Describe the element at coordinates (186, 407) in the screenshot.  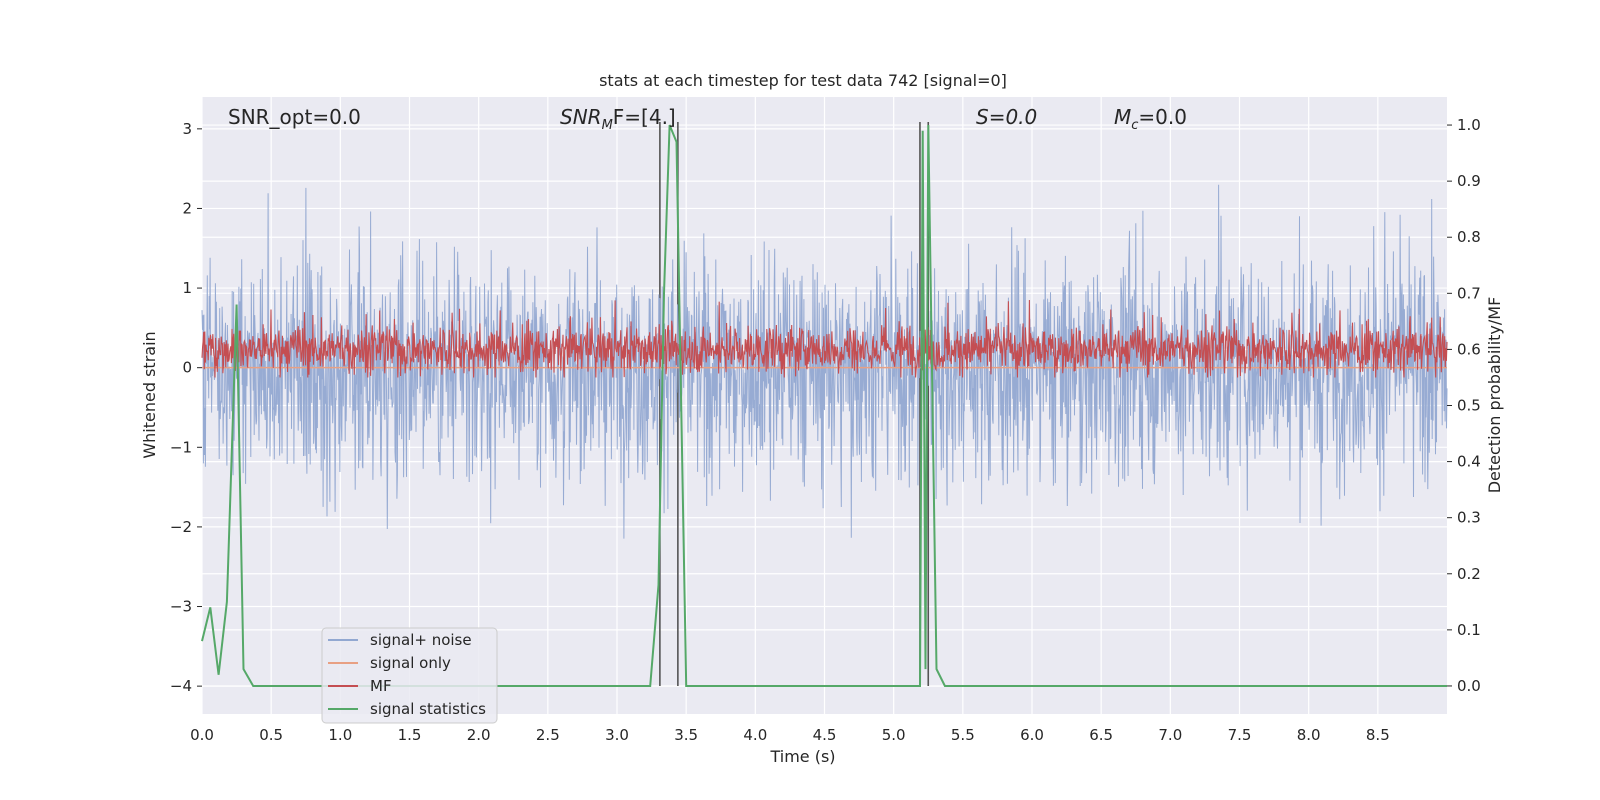
I see `y-axis-ticks: 3 2 1 0 −1 −2 −3 −4` at that location.